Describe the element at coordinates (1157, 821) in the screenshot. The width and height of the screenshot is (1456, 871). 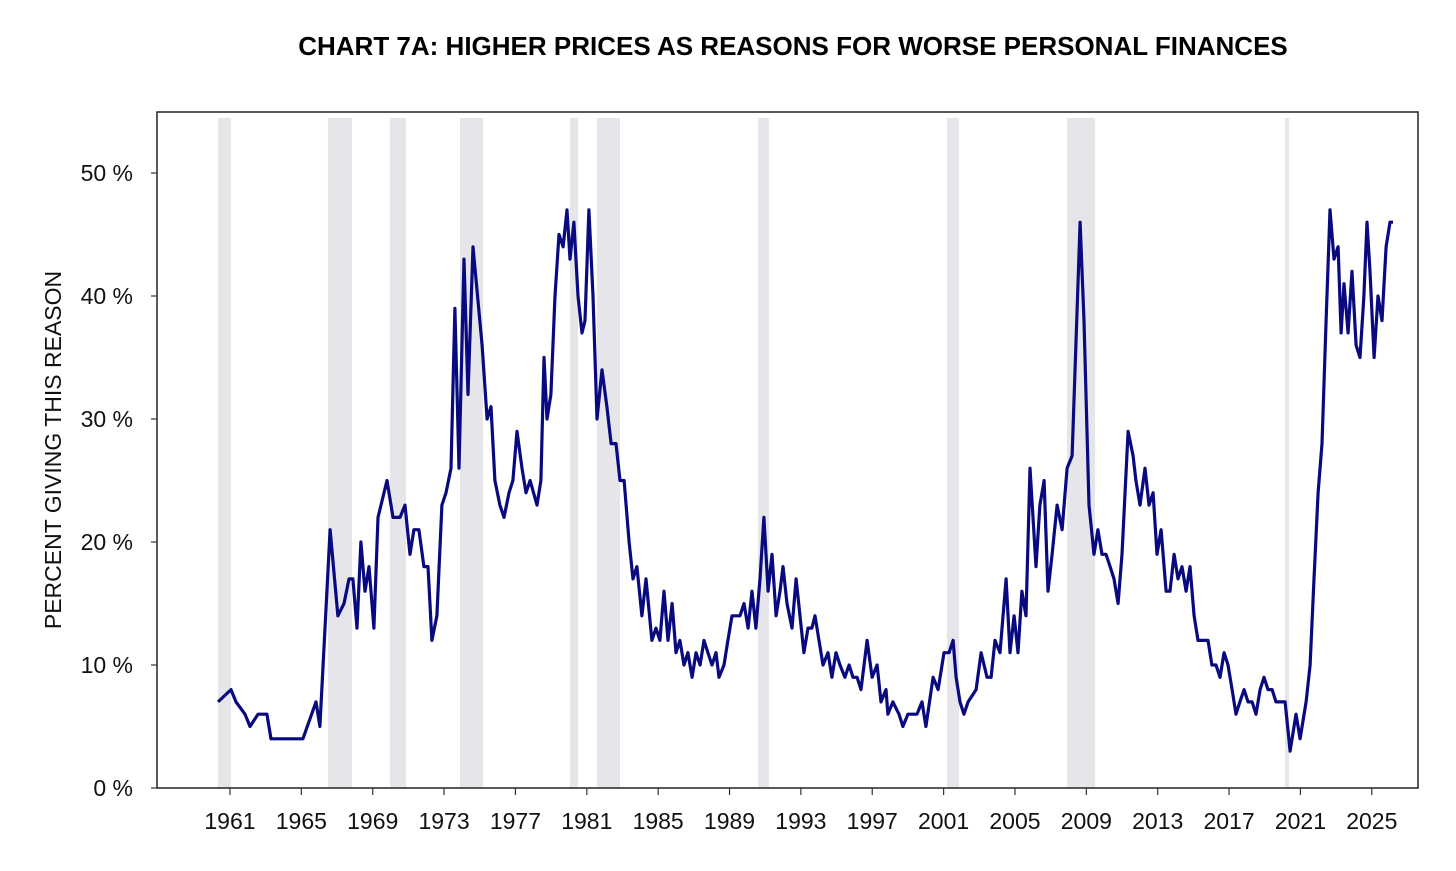
I see `x-tick-label: 2013` at that location.